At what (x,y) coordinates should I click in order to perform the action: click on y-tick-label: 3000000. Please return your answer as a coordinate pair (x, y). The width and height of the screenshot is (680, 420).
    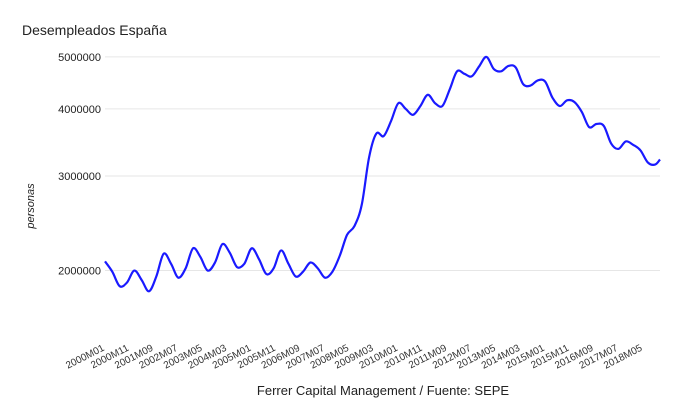
    Looking at the image, I should click on (79, 177).